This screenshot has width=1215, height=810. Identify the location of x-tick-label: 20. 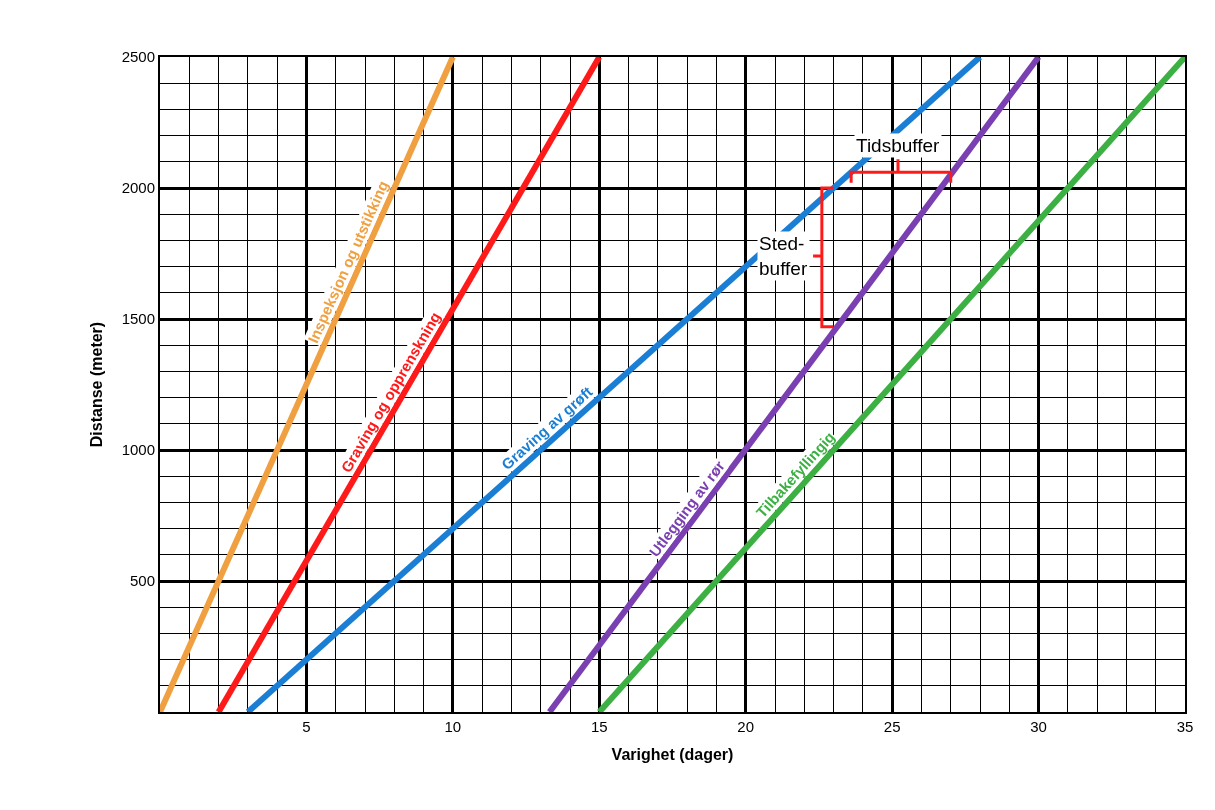
(746, 726).